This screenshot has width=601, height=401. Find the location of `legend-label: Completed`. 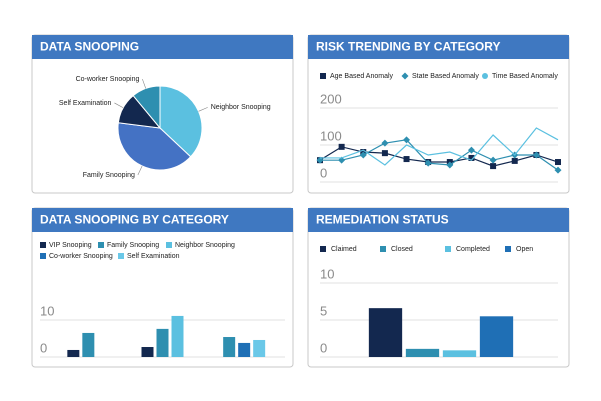

legend-label: Completed is located at coordinates (473, 249).